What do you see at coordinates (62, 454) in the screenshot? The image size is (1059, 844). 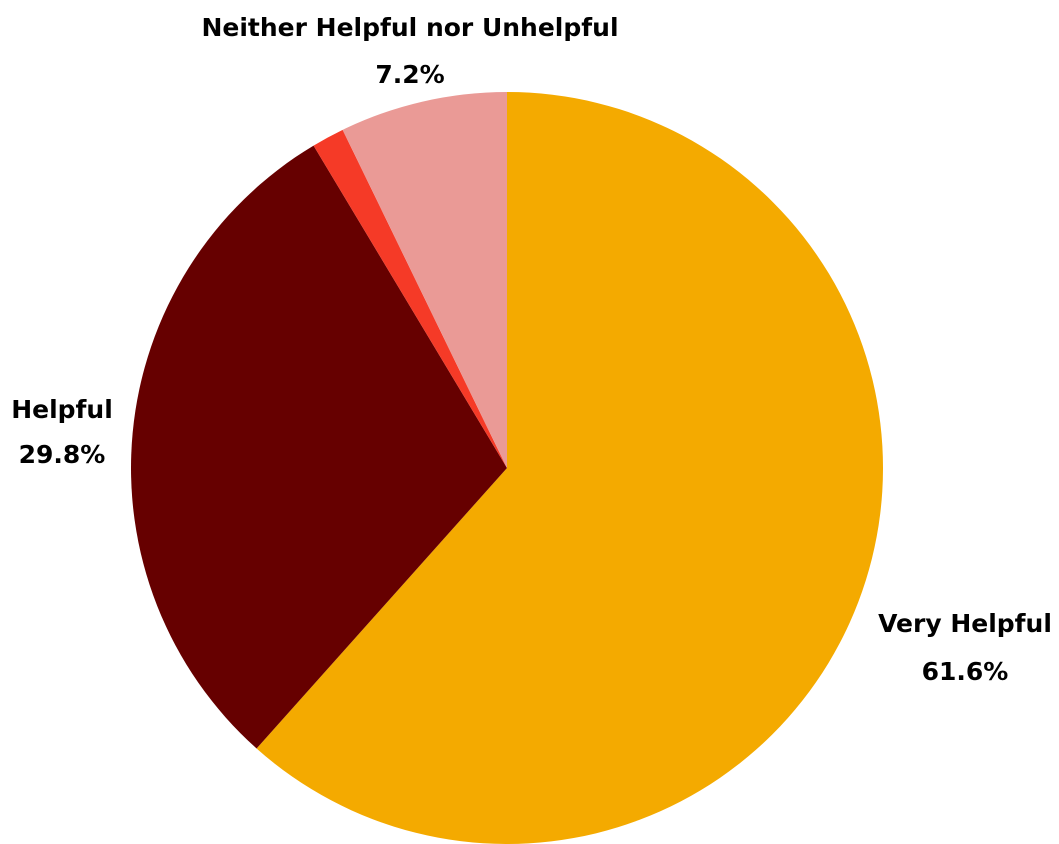 I see `slice-label-value: 29.8%` at bounding box center [62, 454].